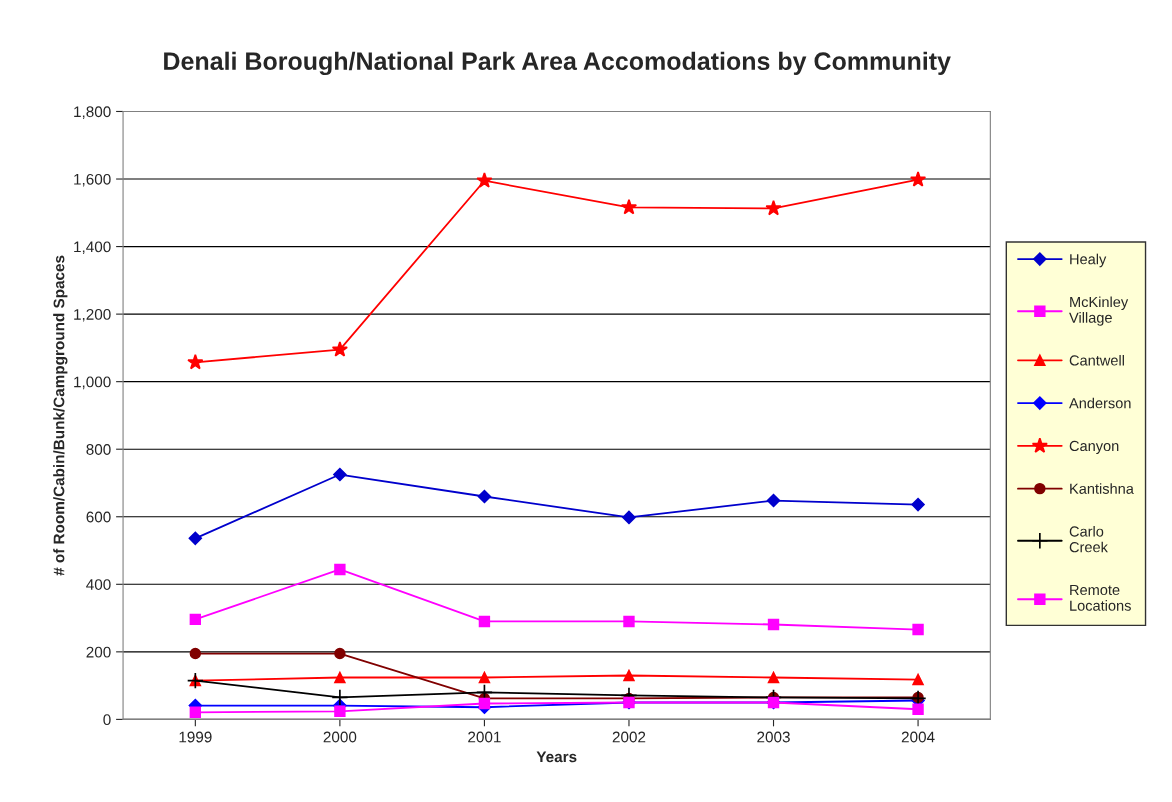  What do you see at coordinates (98, 449) in the screenshot?
I see `y-tick-label: 800` at bounding box center [98, 449].